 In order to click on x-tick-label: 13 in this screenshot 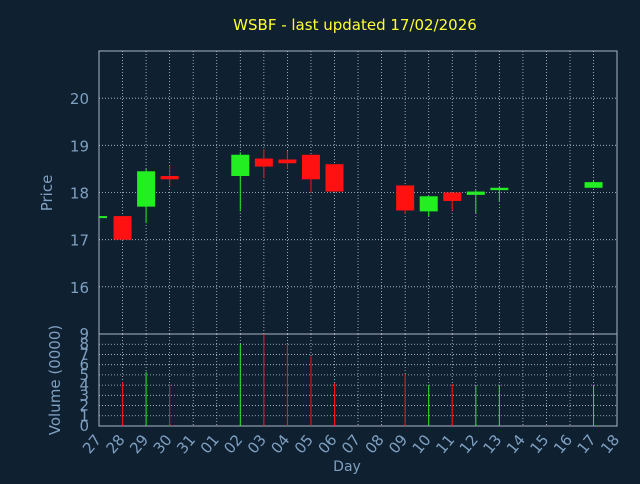, I will do `click(492, 444)`.